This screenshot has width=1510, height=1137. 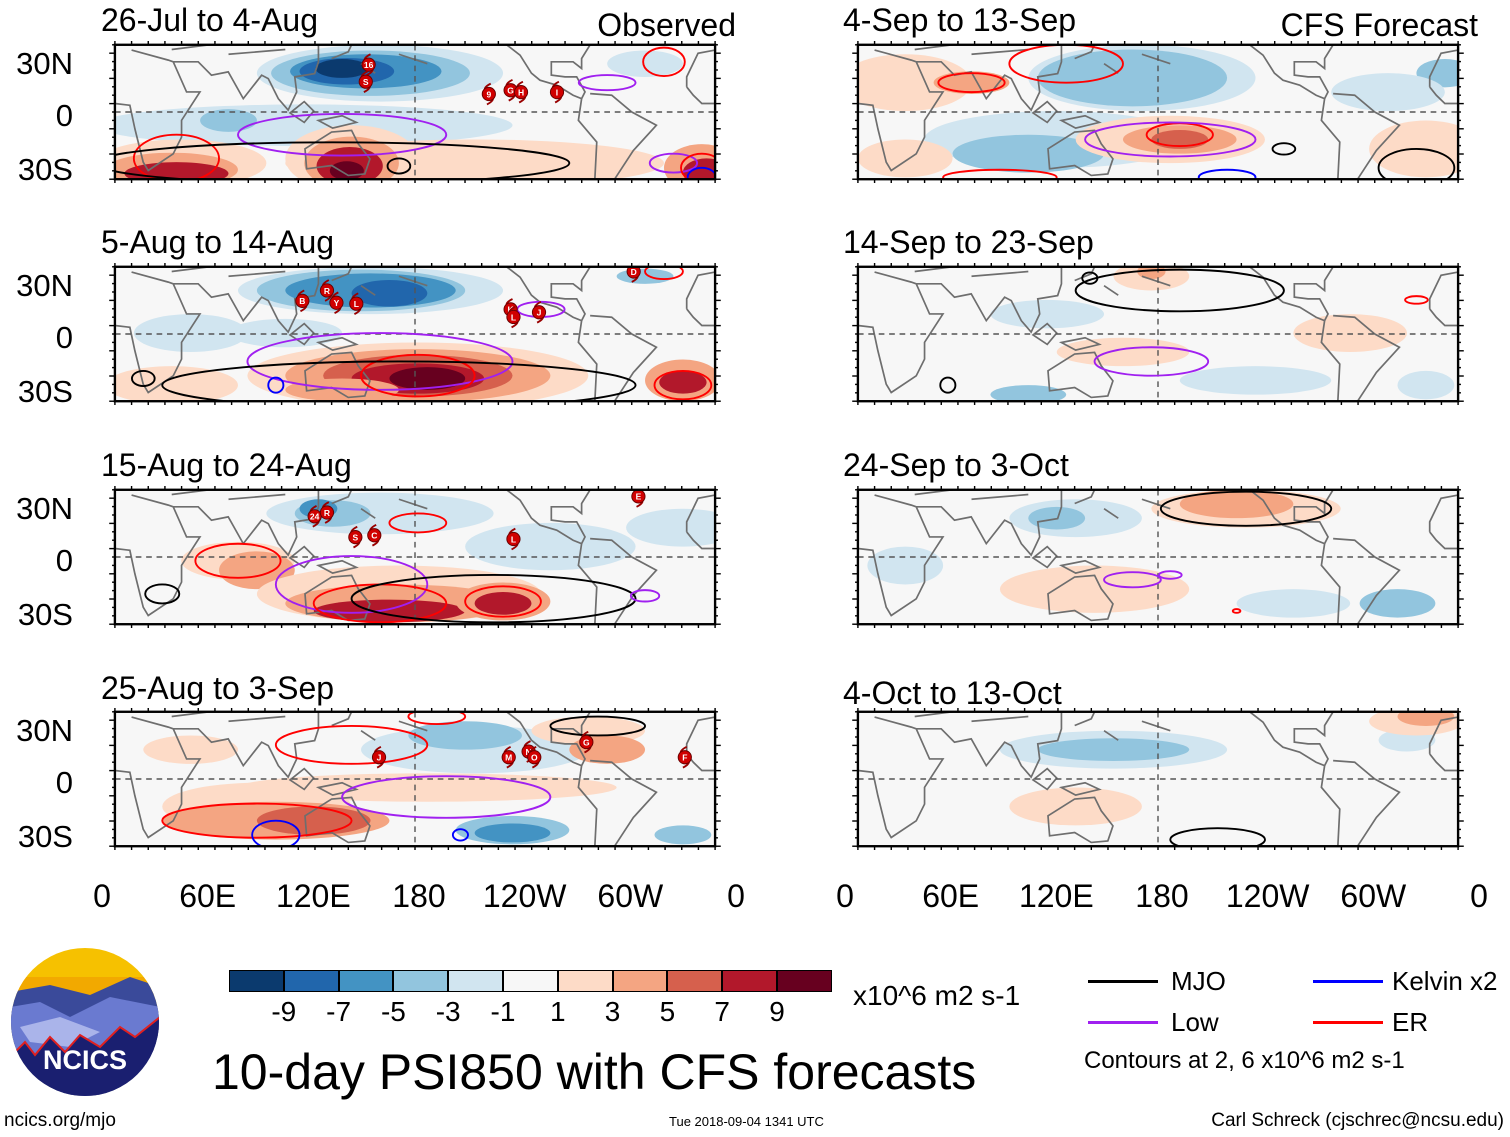 What do you see at coordinates (684, 757) in the screenshot?
I see `tropical-cyclone-marker: F` at bounding box center [684, 757].